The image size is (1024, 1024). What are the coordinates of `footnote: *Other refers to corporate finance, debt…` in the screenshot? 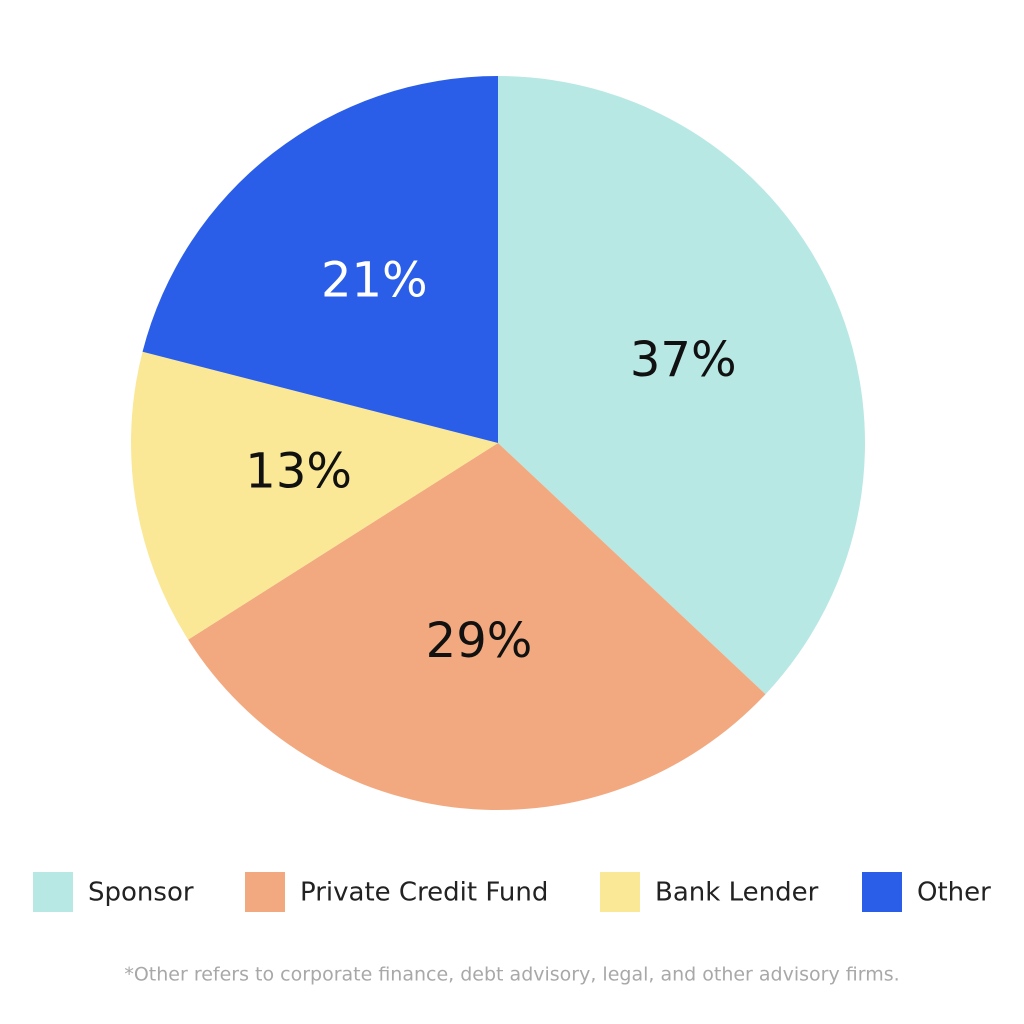 It's located at (511, 975).